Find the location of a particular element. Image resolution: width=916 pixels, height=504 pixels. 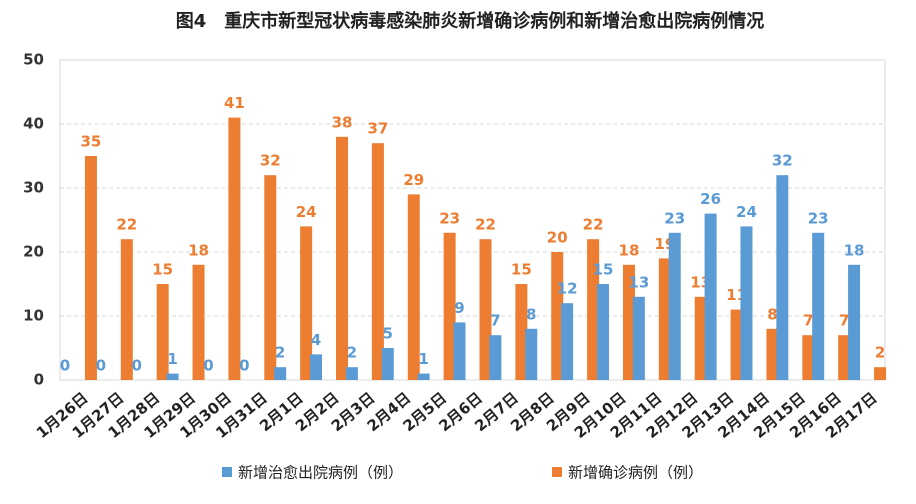

value-label: 4 is located at coordinates (316, 340).